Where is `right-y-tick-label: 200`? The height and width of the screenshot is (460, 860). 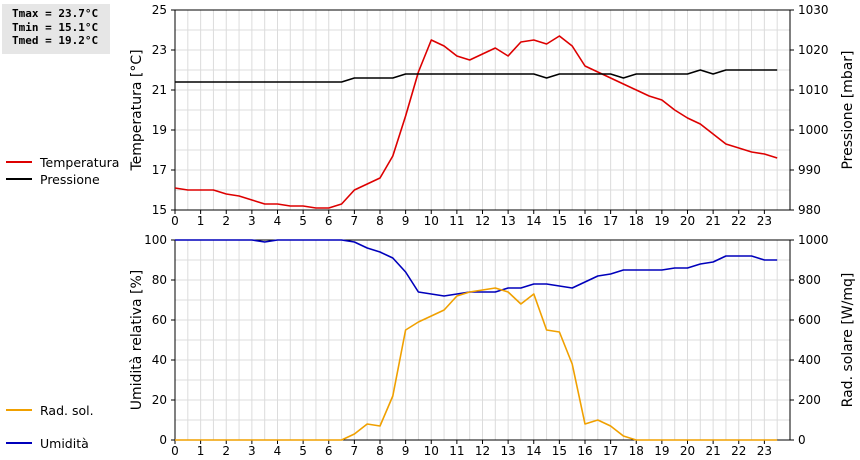 right-y-tick-label: 200 is located at coordinates (809, 400).